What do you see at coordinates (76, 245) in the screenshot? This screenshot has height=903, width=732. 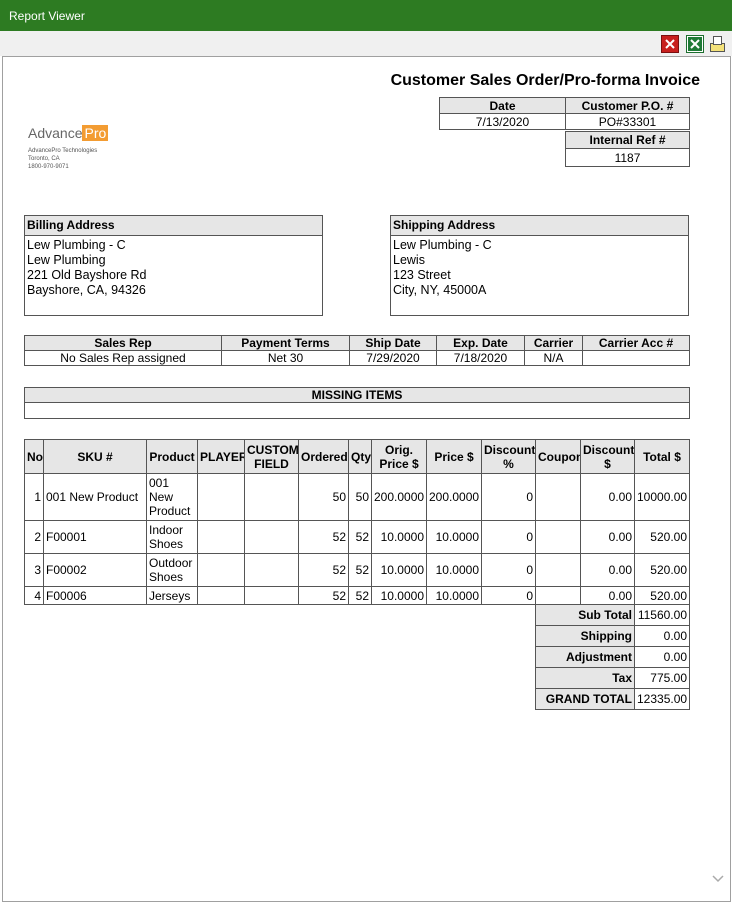 I see `address-line: Lew Plumbing - C` at bounding box center [76, 245].